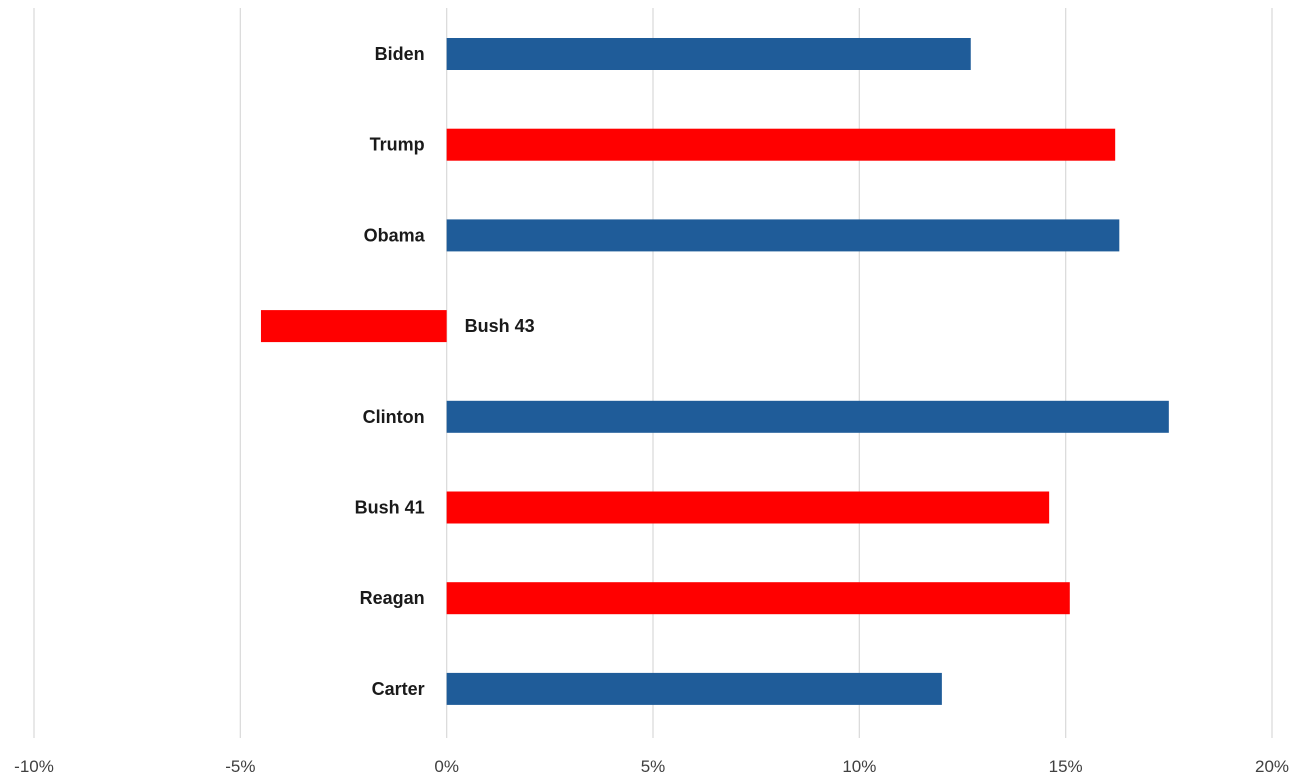 The height and width of the screenshot is (777, 1302). Describe the element at coordinates (397, 145) in the screenshot. I see `category-label: Trump` at that location.